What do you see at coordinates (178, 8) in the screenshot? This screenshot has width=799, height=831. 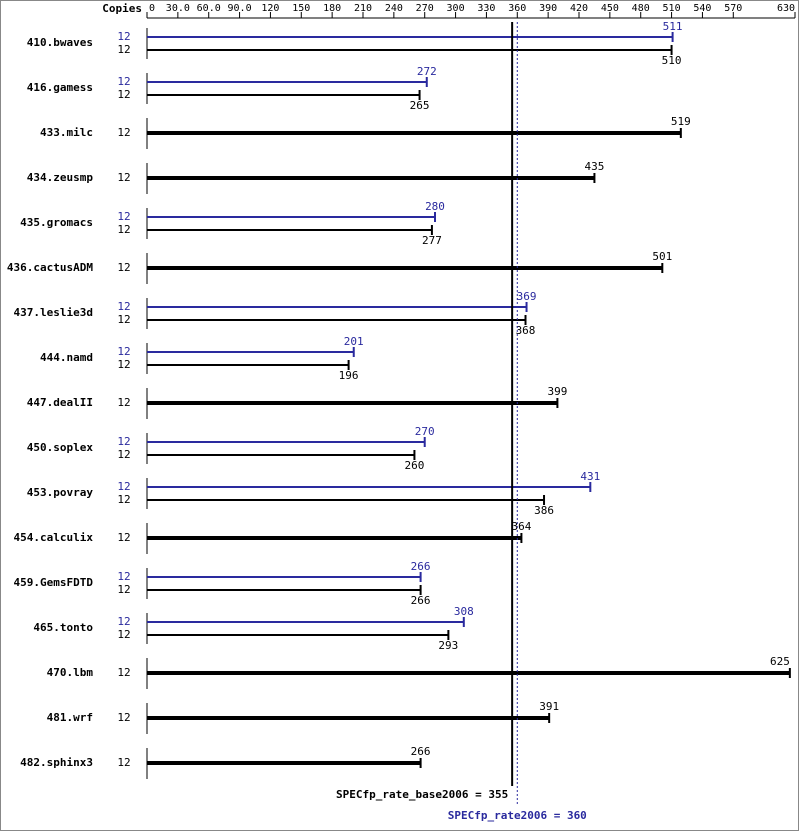 I see `x-tick-label: 30.0` at bounding box center [178, 8].